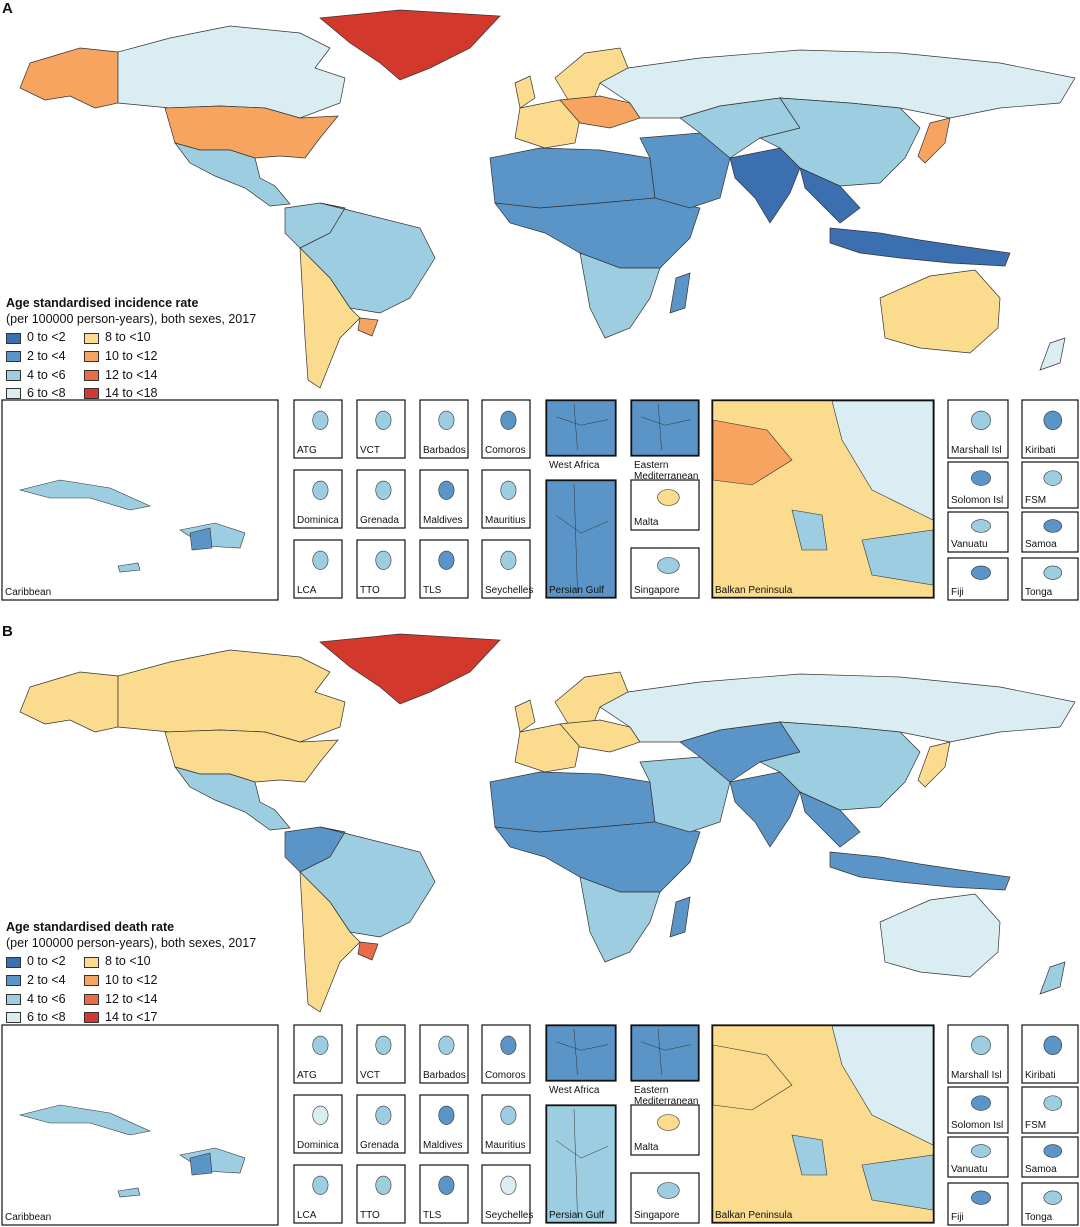  Describe the element at coordinates (128, 961) in the screenshot. I see `legend-label: 8 to <10` at that location.